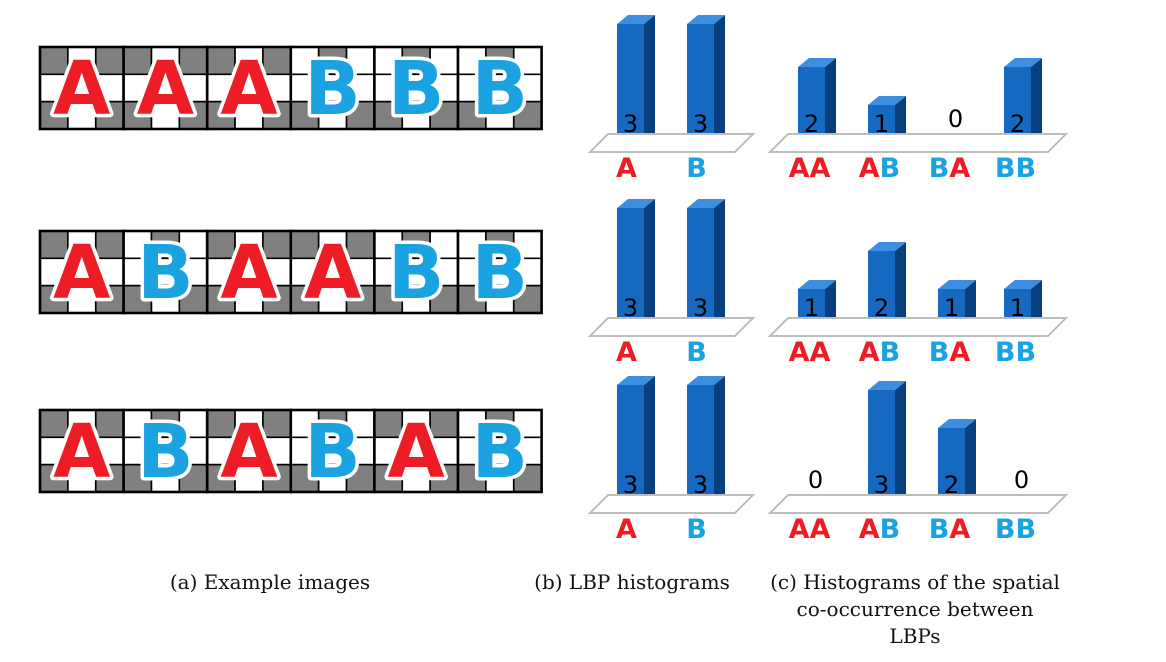  What do you see at coordinates (880, 352) in the screenshot?
I see `category-label: AB` at bounding box center [880, 352].